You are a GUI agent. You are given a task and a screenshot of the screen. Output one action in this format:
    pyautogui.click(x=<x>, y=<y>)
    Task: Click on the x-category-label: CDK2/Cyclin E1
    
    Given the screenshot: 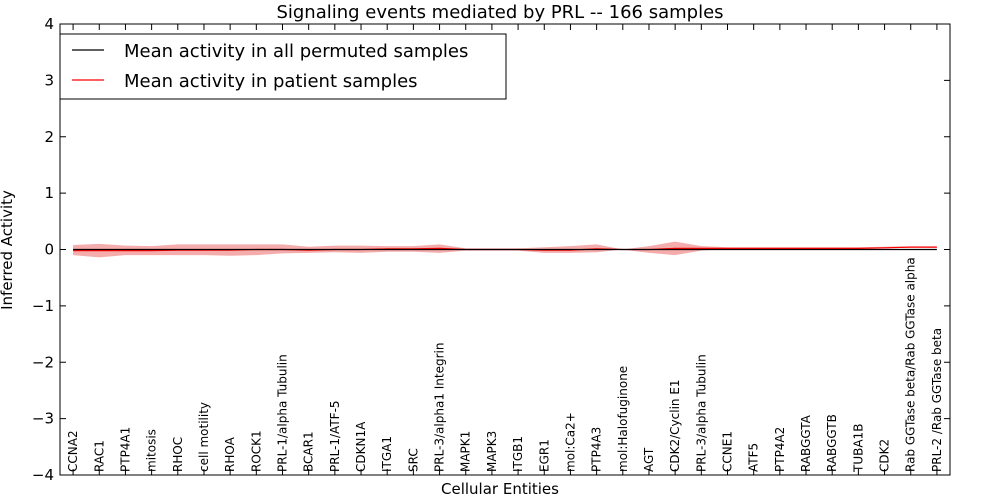 What is the action you would take?
    pyautogui.click(x=675, y=425)
    